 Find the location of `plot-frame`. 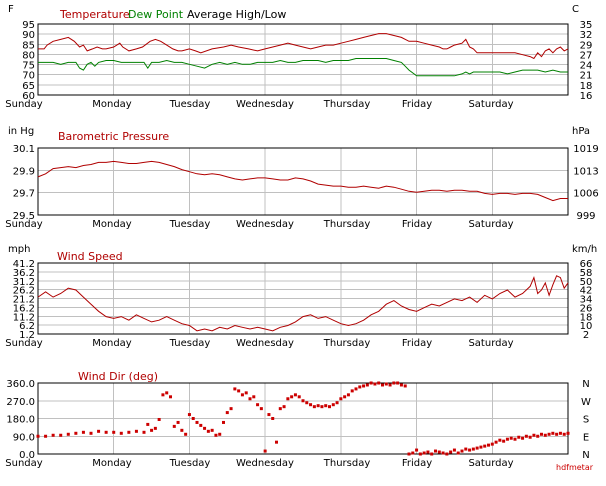

plot-frame is located at coordinates (303, 298).